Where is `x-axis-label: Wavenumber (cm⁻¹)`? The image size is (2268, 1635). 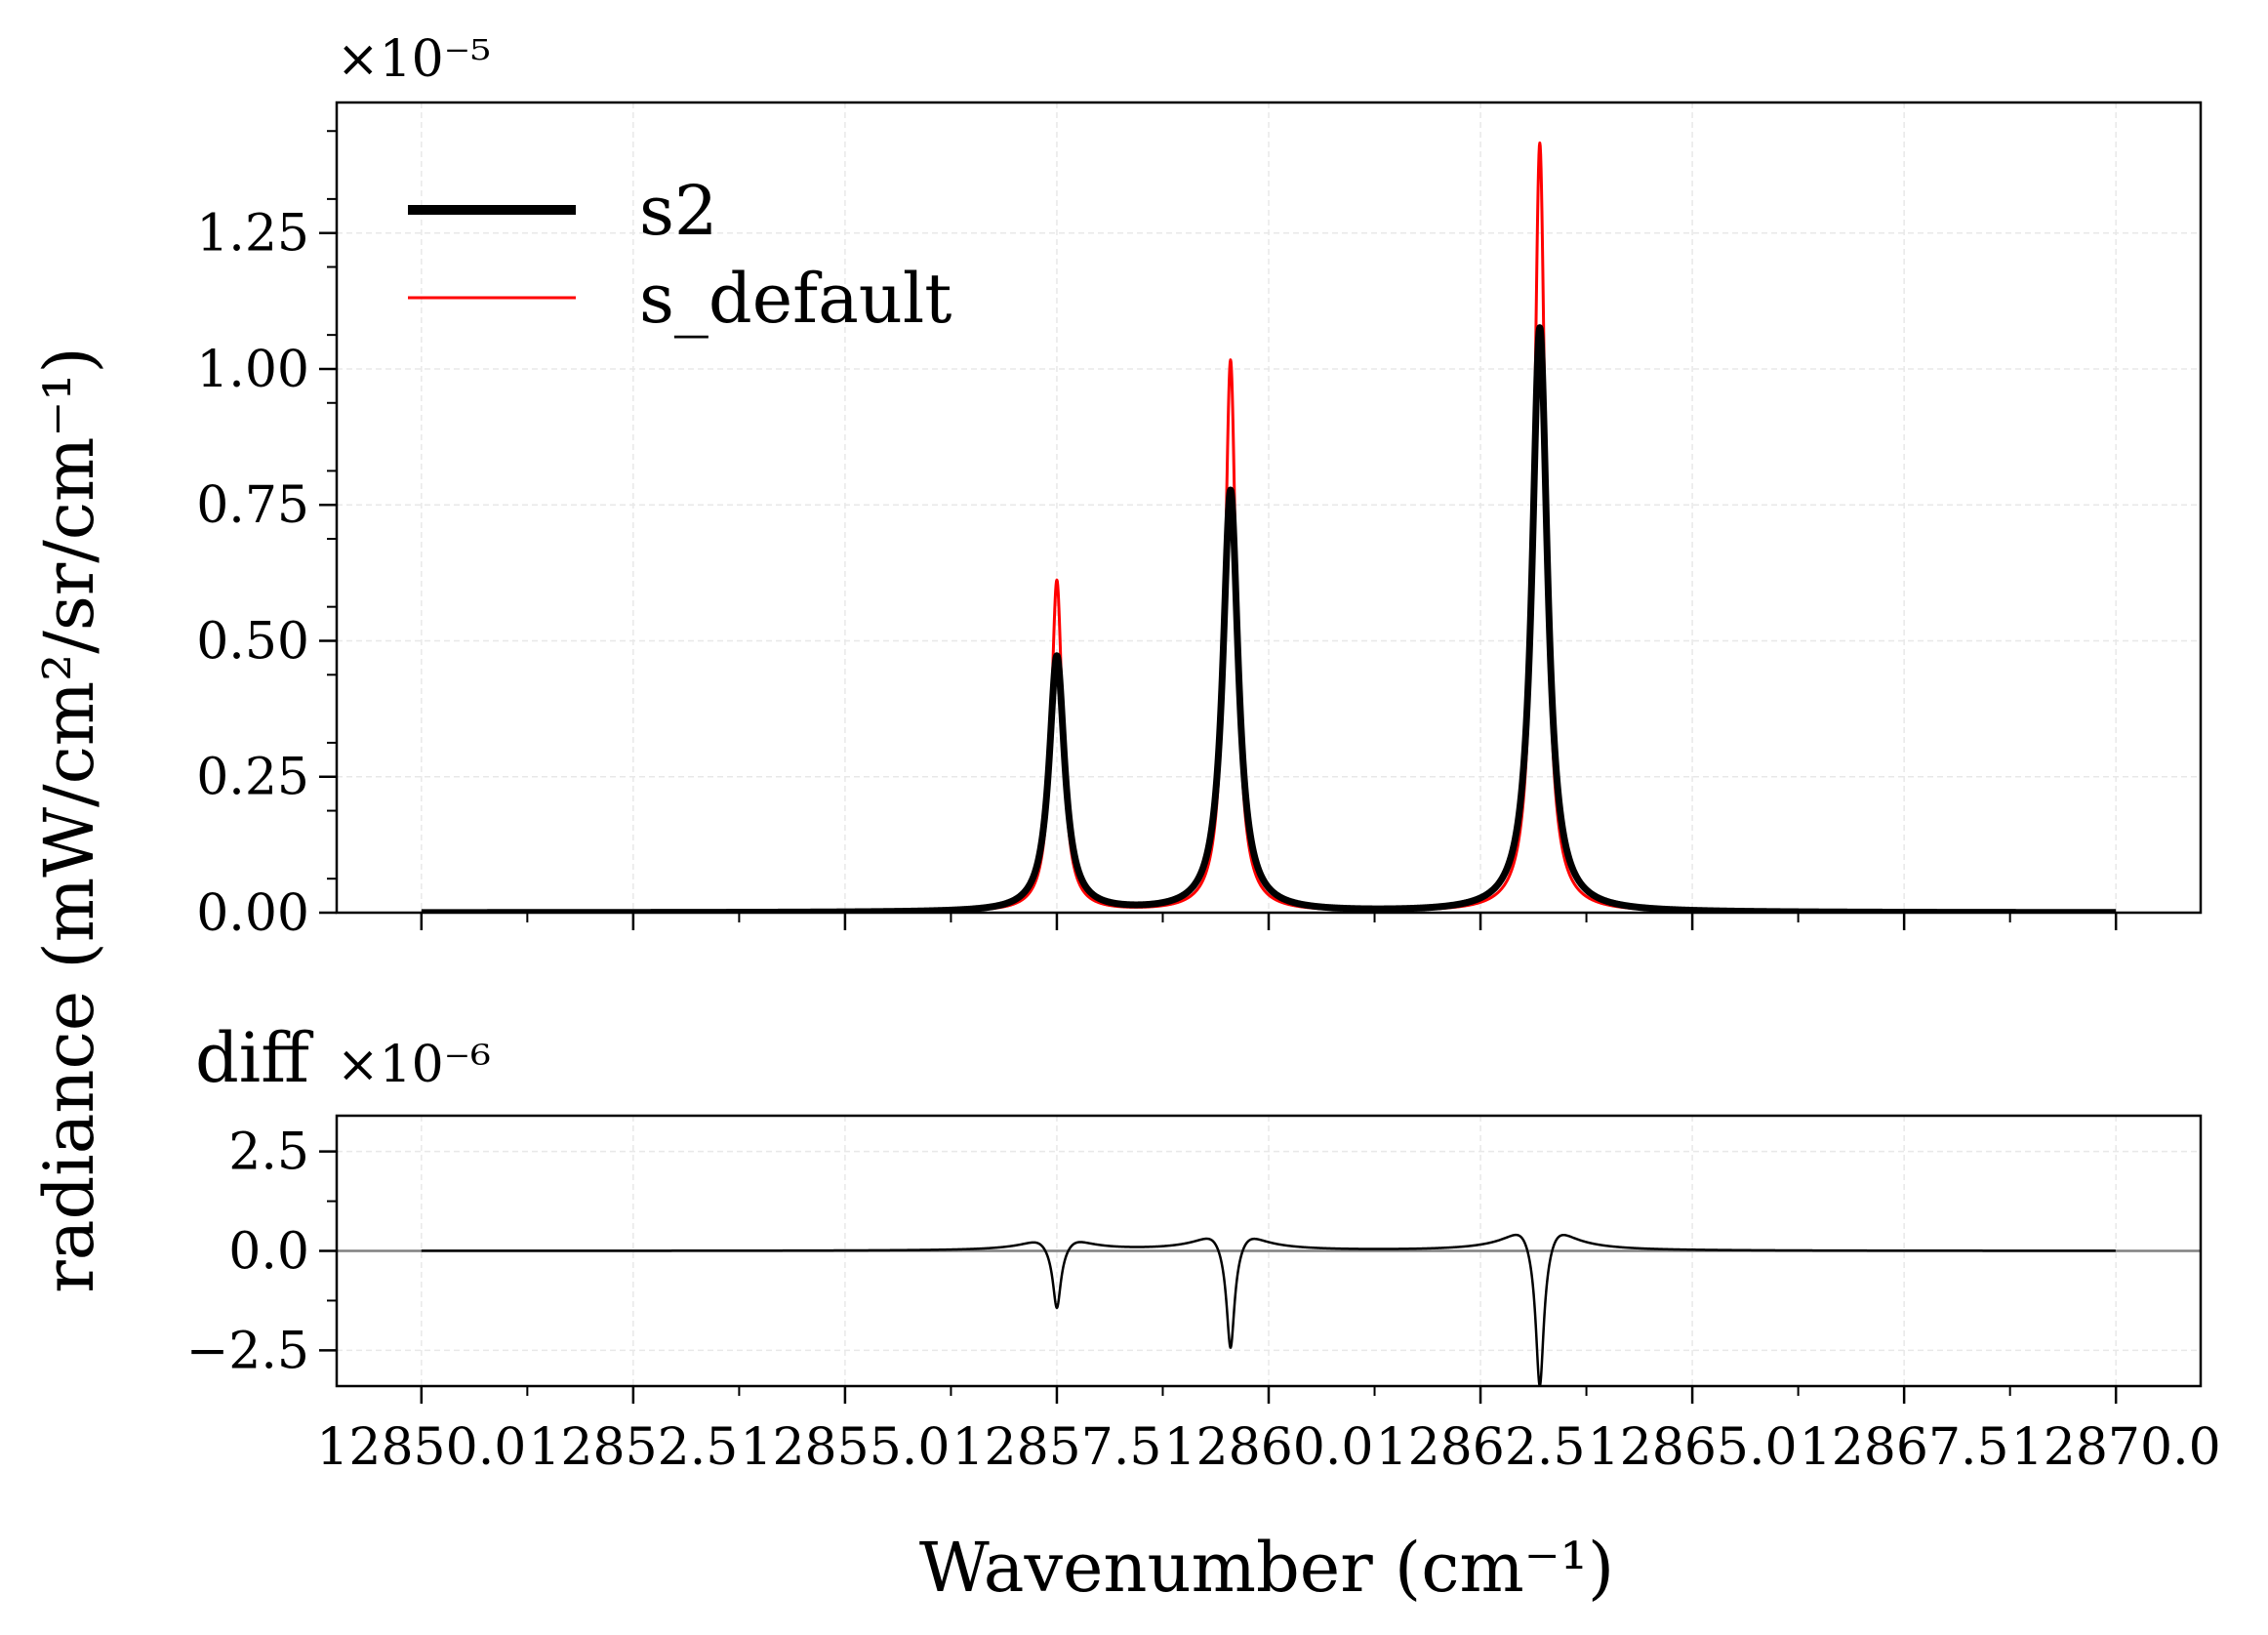
x-axis-label: Wavenumber (cm⁻¹) is located at coordinates (1267, 1568).